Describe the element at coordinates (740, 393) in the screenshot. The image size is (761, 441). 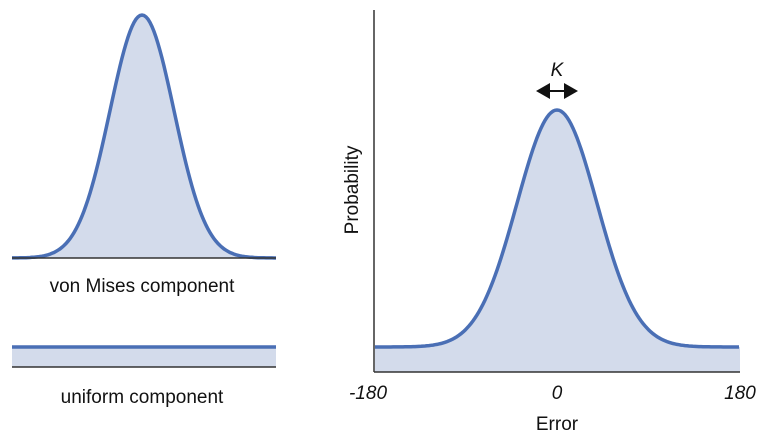
I see `x-tick-label: 180` at that location.